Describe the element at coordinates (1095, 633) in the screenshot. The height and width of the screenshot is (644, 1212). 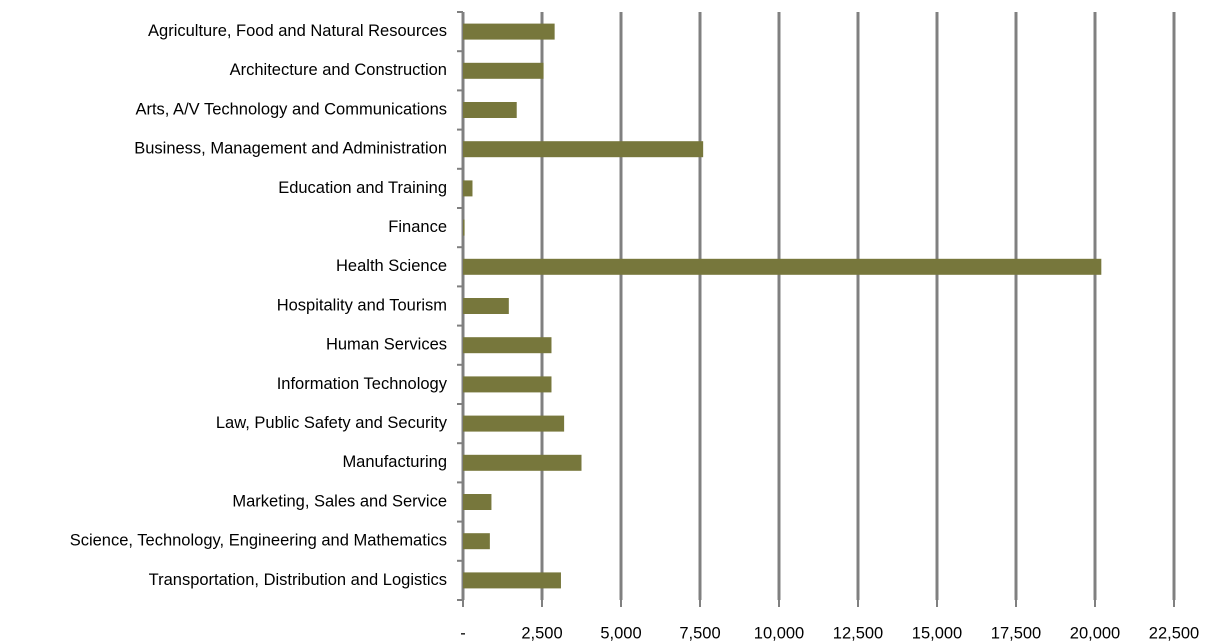
I see `x-tick-label: 20,000` at that location.